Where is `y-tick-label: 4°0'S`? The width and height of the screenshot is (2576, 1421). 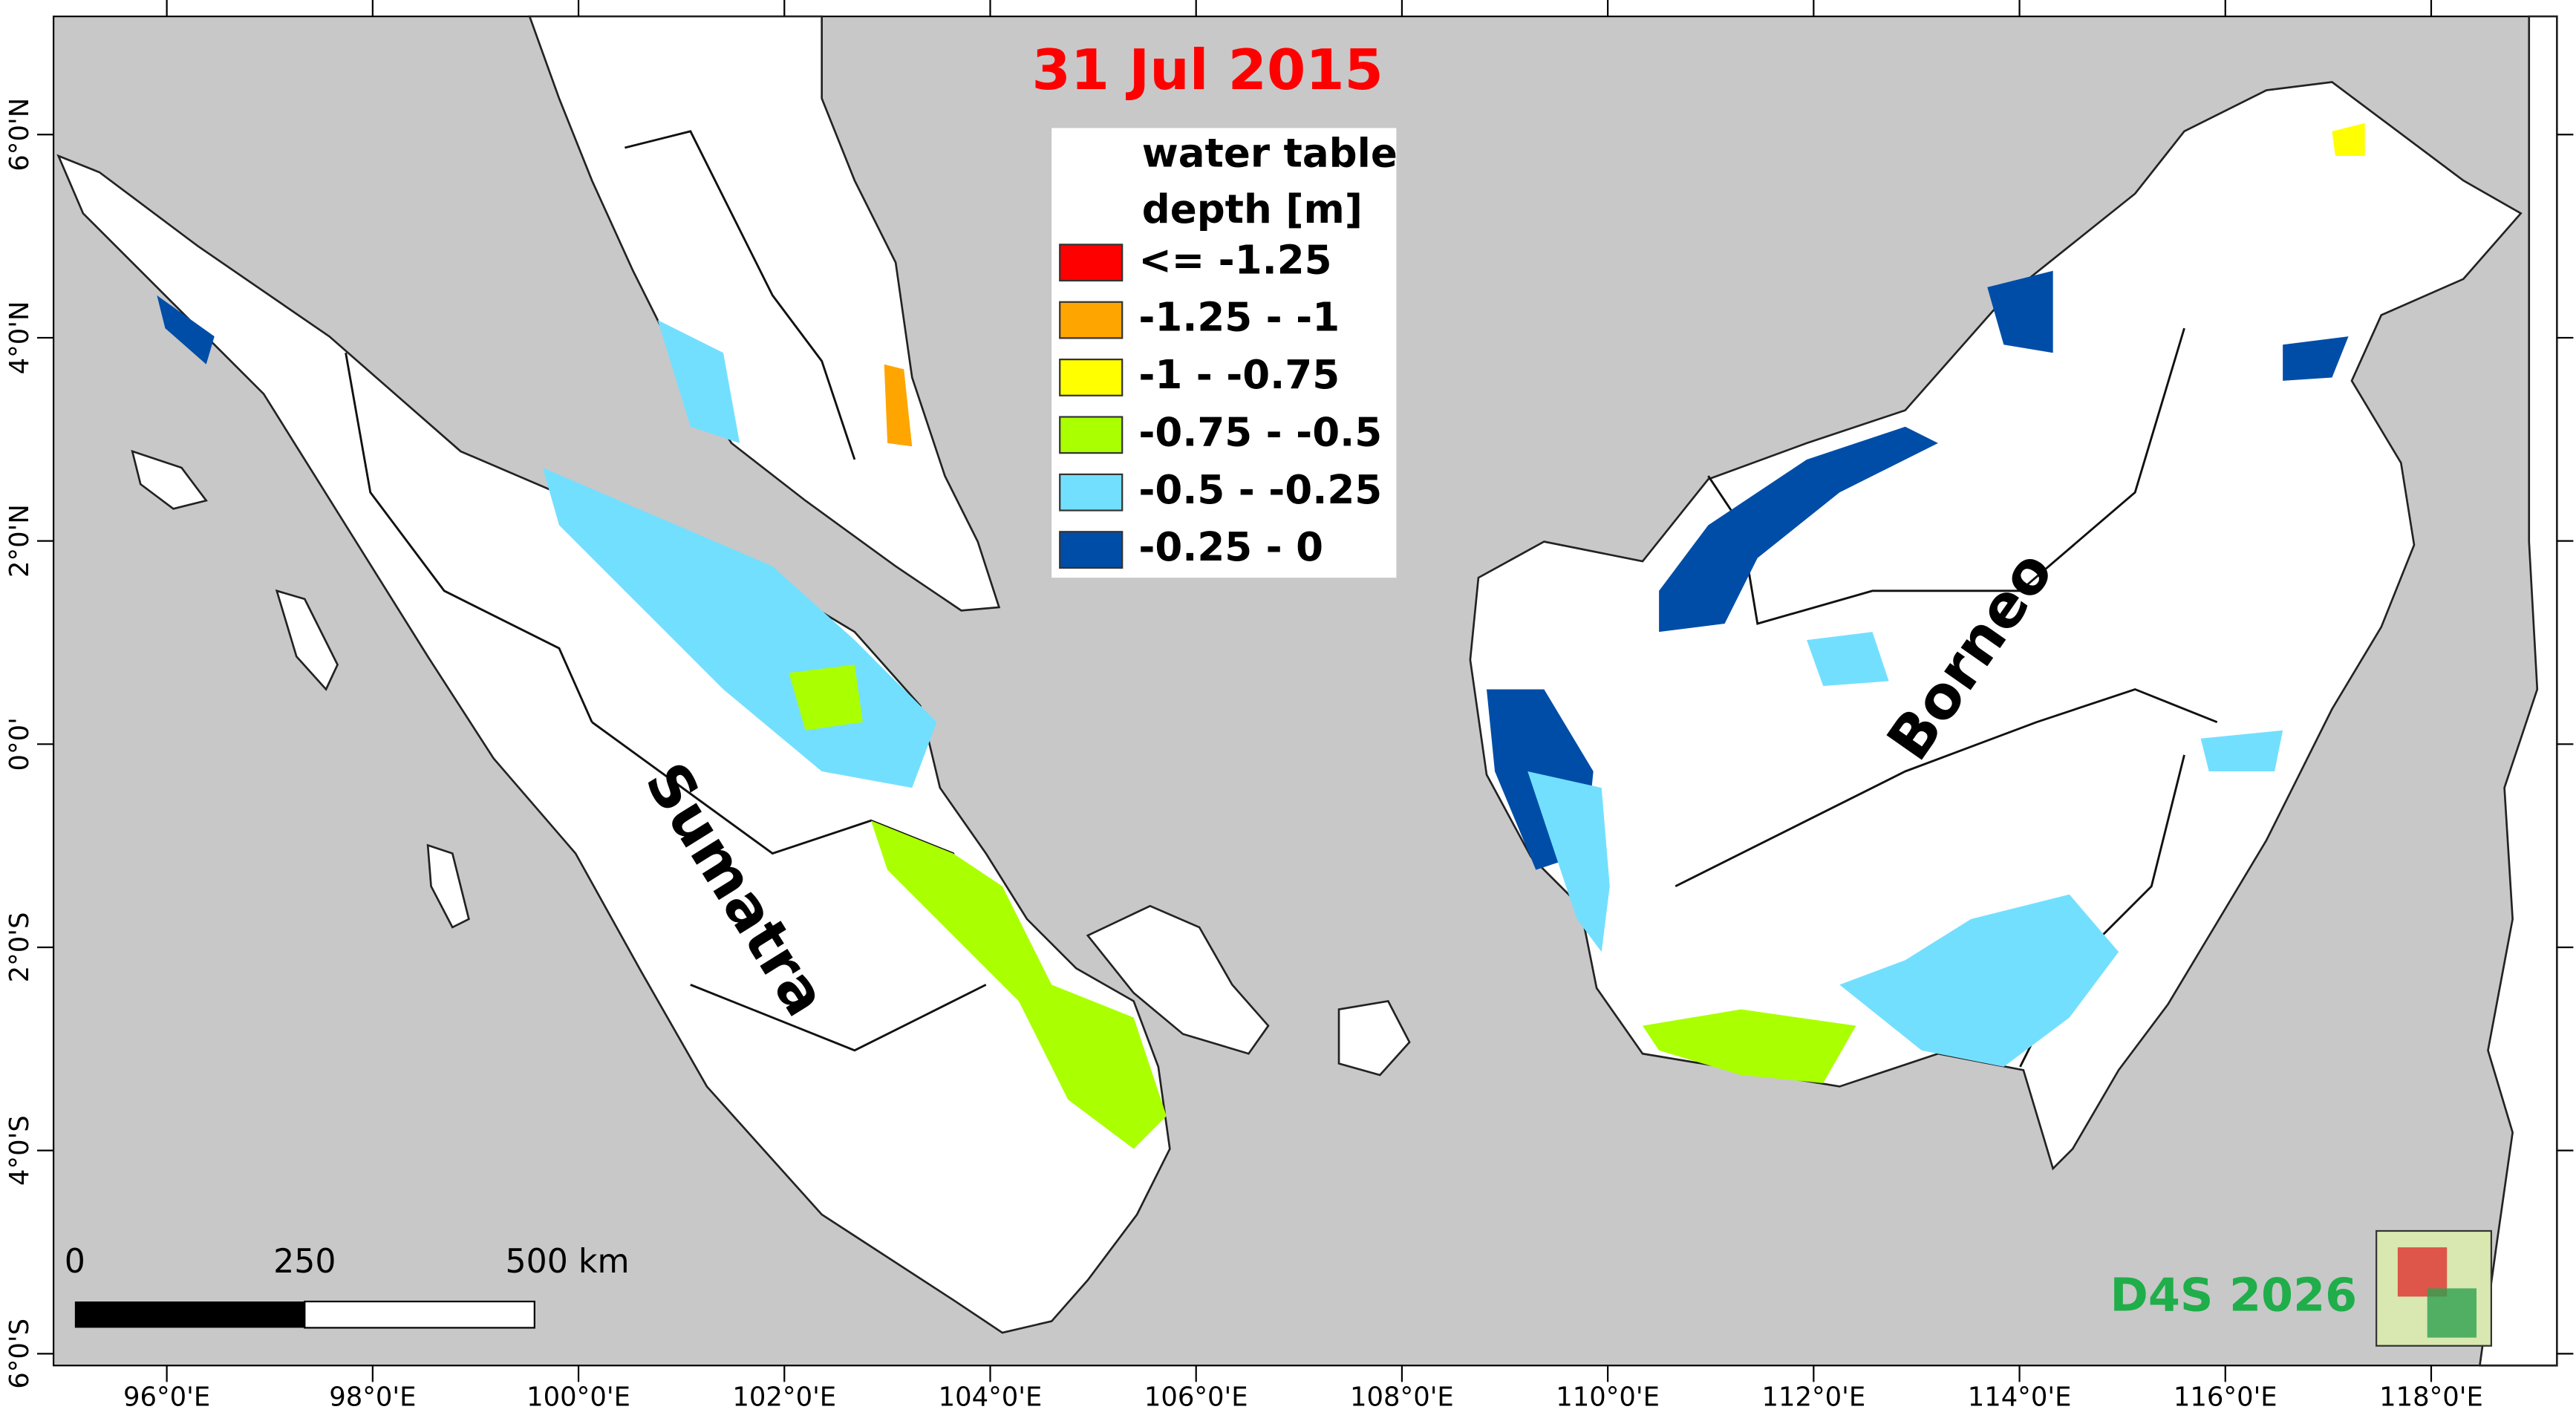 y-tick-label: 4°0'S is located at coordinates (19, 1150).